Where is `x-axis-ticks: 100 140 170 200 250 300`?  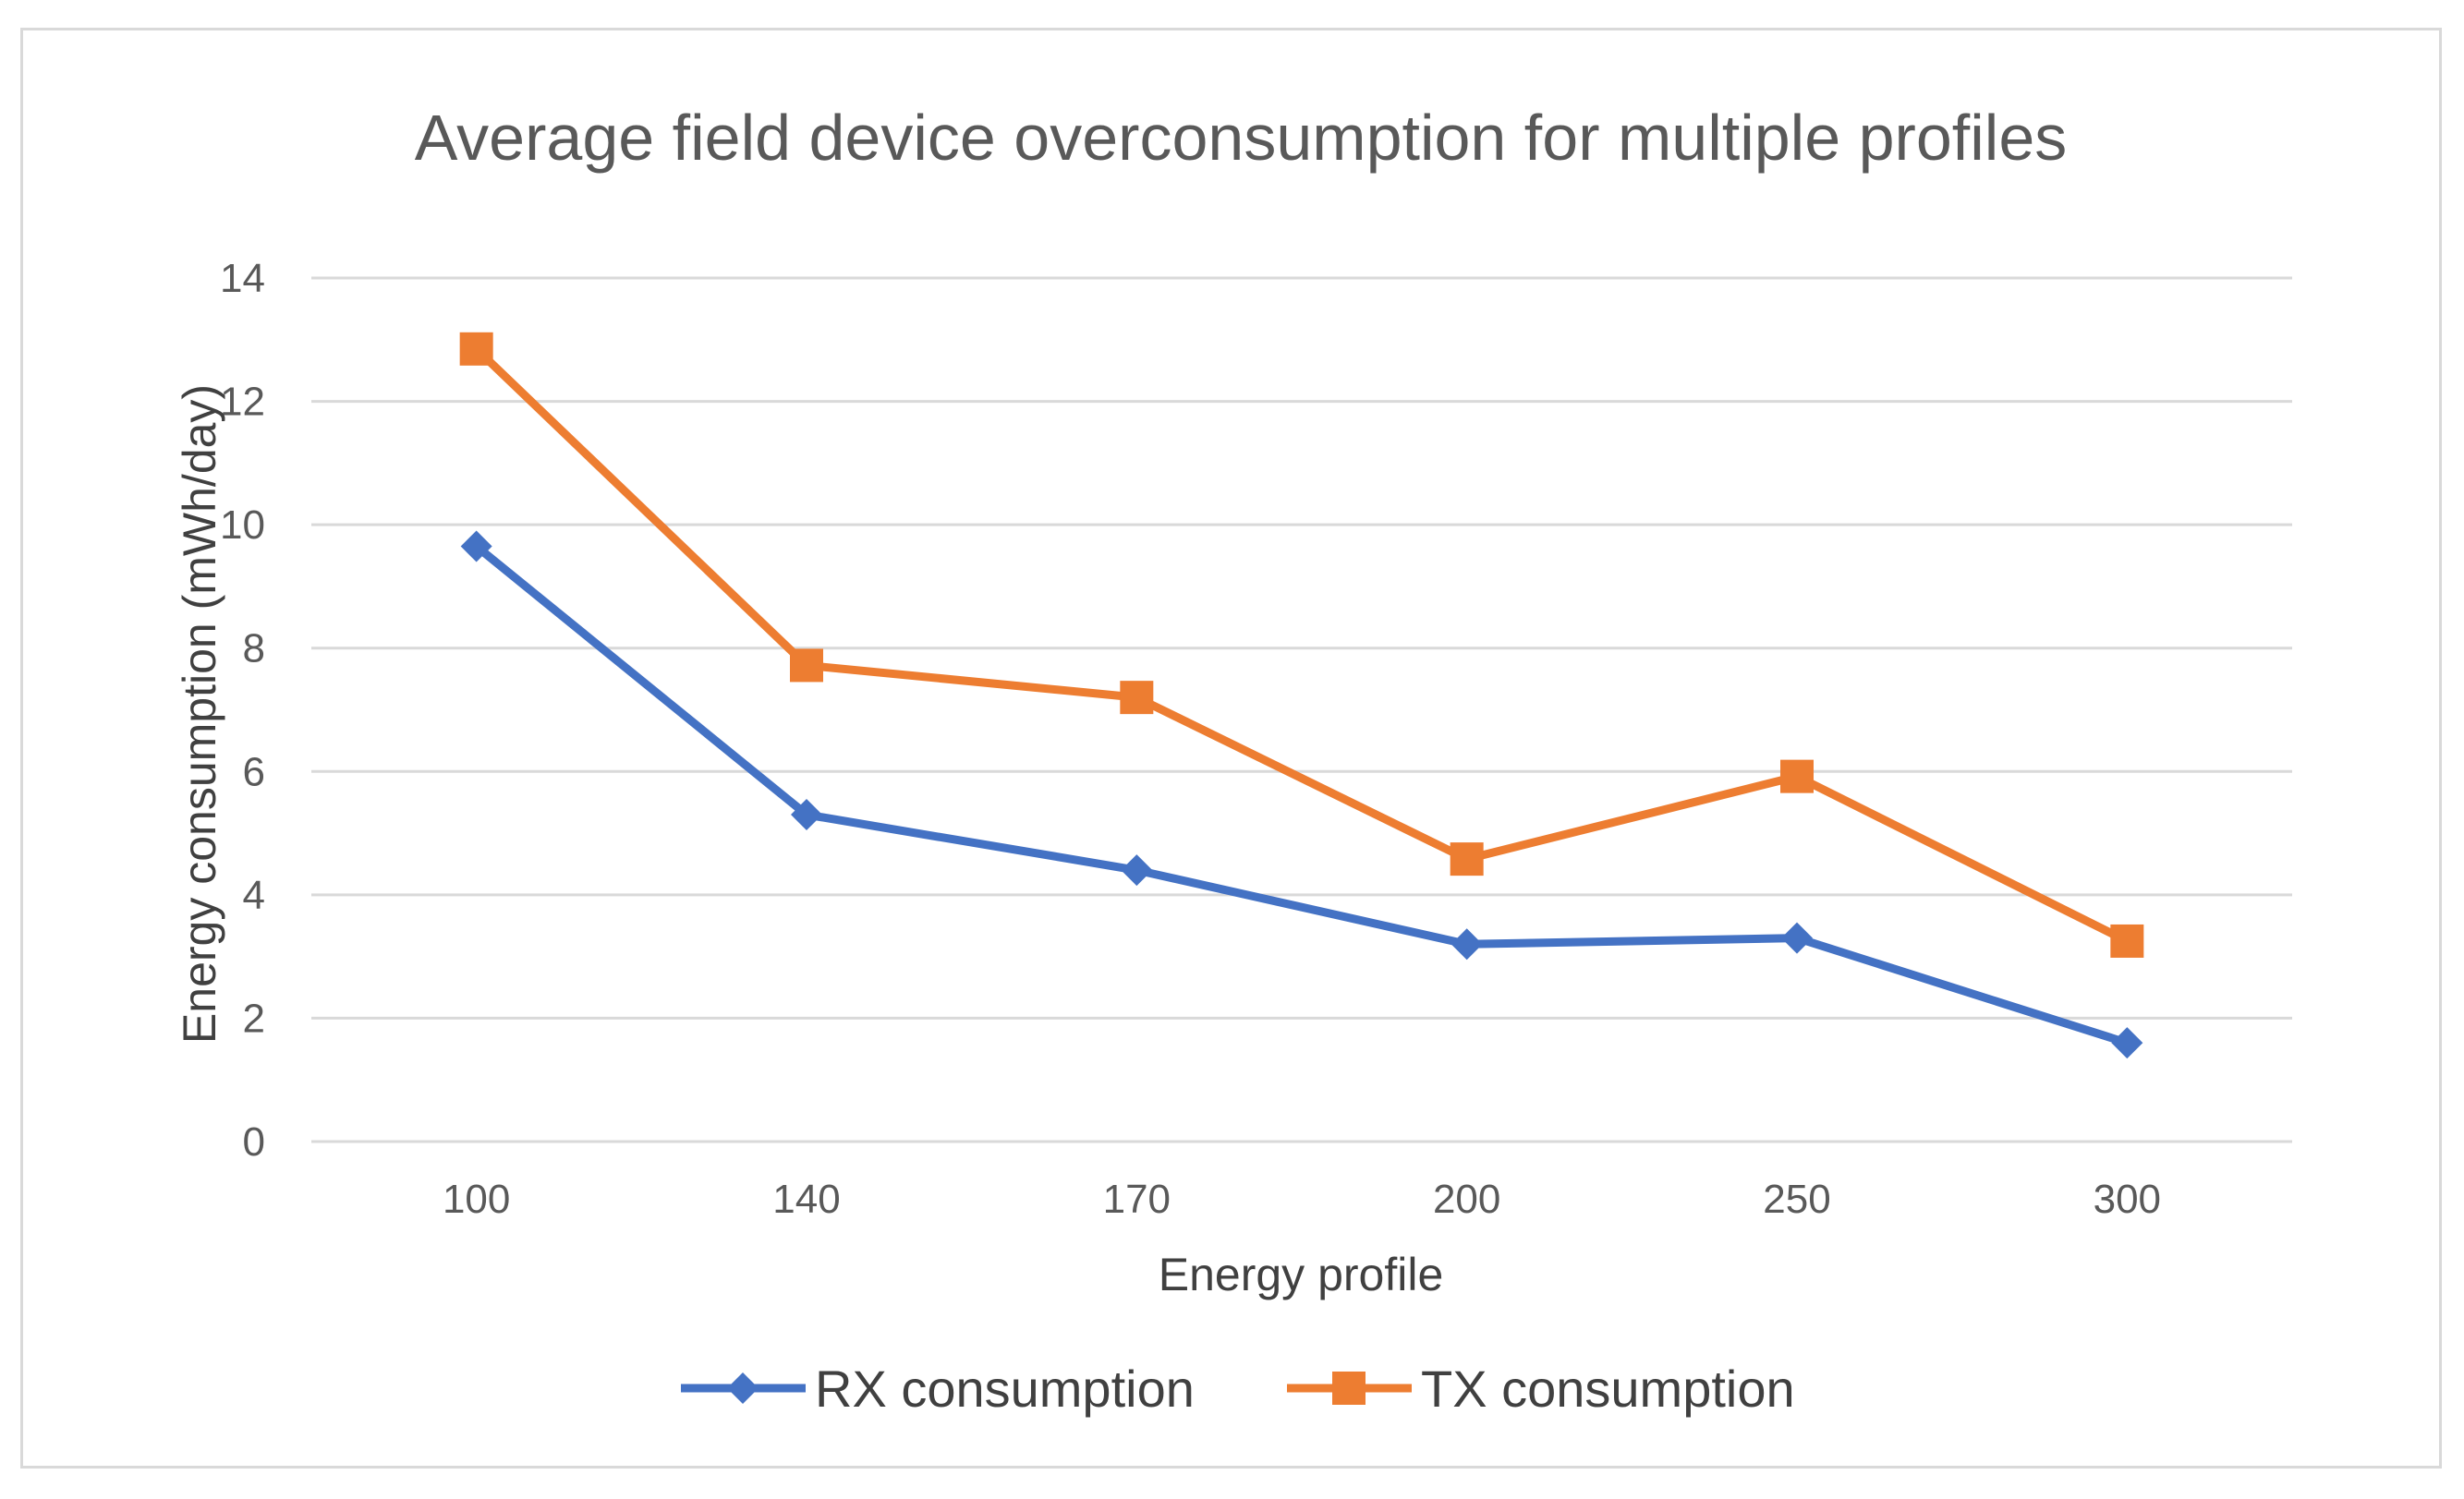
x-axis-ticks: 100 140 170 200 250 300 is located at coordinates (1302, 1199).